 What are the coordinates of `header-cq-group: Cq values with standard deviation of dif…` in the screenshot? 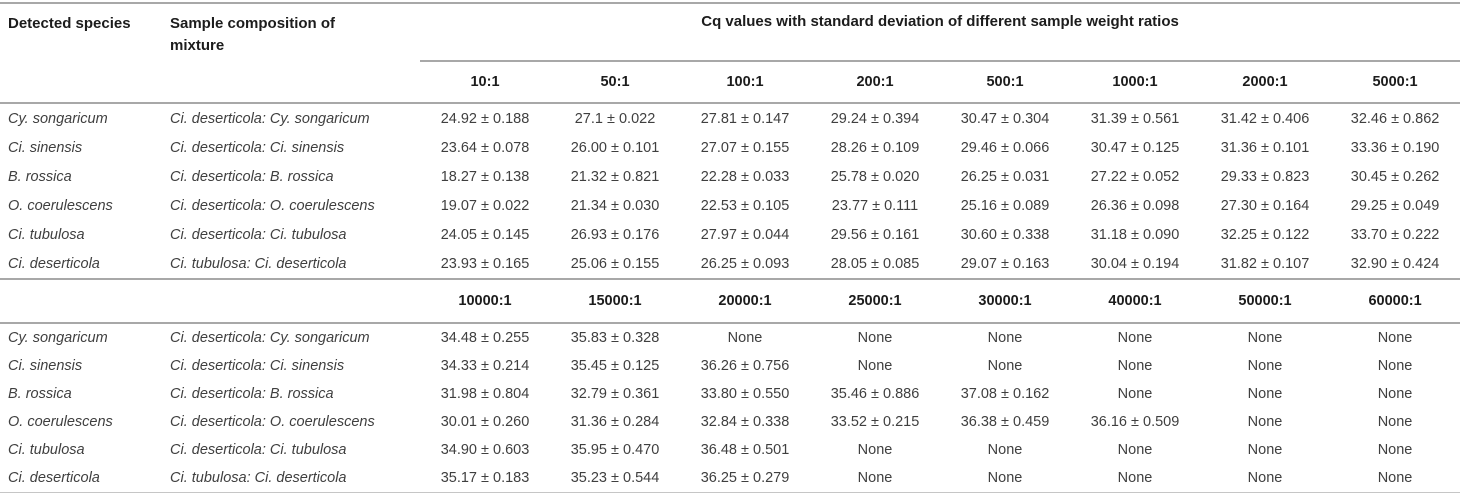 It's located at (940, 32).